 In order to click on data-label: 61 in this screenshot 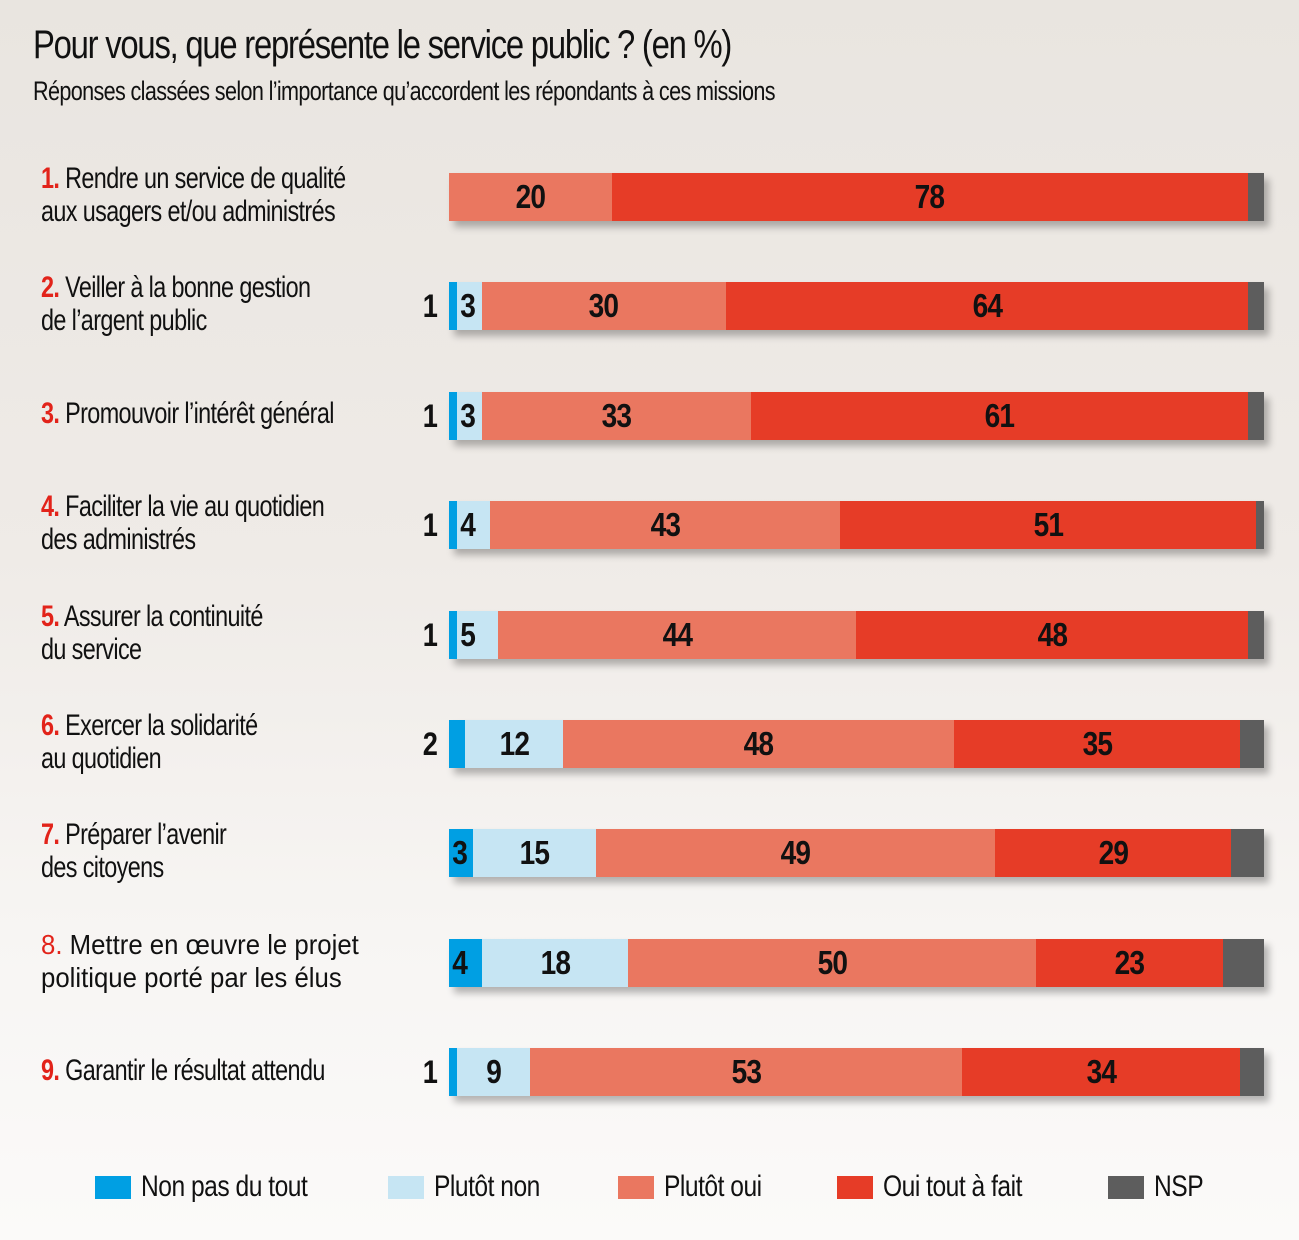, I will do `click(999, 415)`.